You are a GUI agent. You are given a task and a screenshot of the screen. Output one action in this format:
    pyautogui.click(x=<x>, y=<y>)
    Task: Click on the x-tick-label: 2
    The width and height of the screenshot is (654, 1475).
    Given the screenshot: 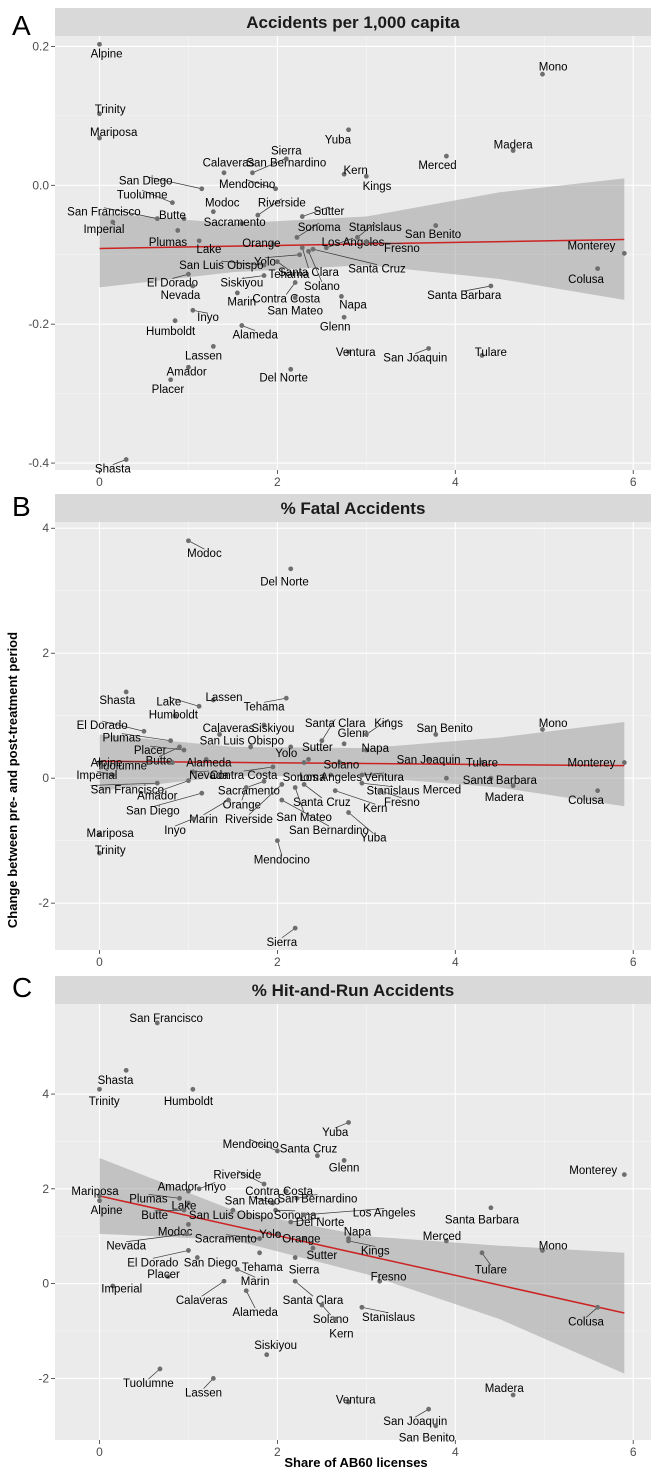 What is the action you would take?
    pyautogui.click(x=277, y=482)
    